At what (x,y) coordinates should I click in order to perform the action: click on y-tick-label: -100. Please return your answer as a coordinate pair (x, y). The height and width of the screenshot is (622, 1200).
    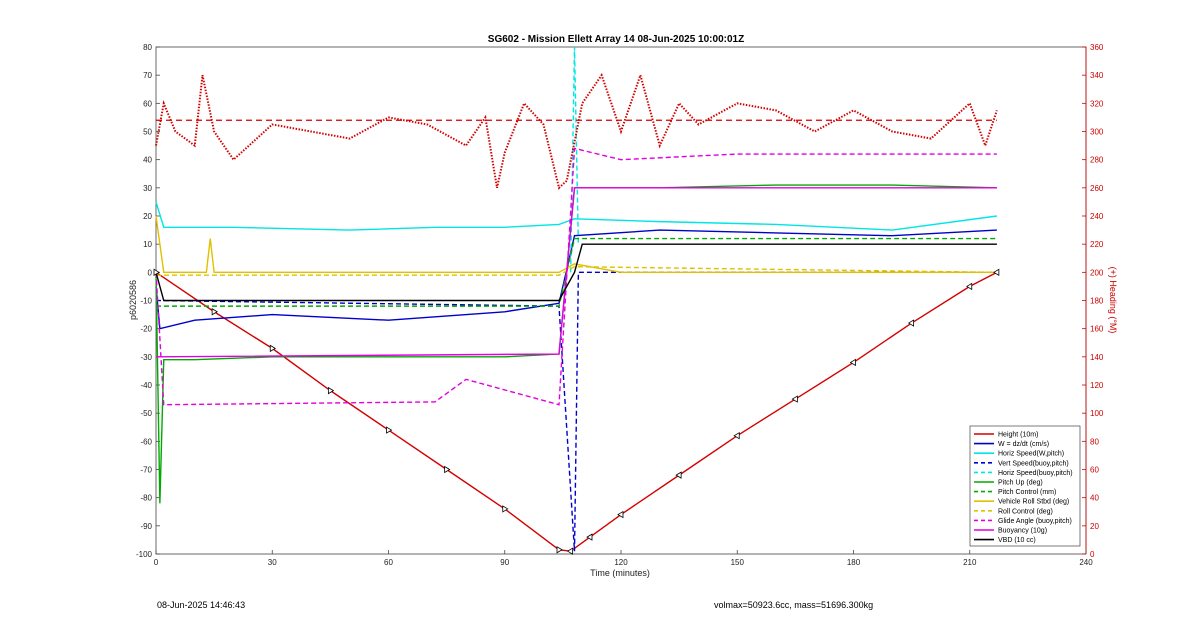
    Looking at the image, I should click on (144, 554).